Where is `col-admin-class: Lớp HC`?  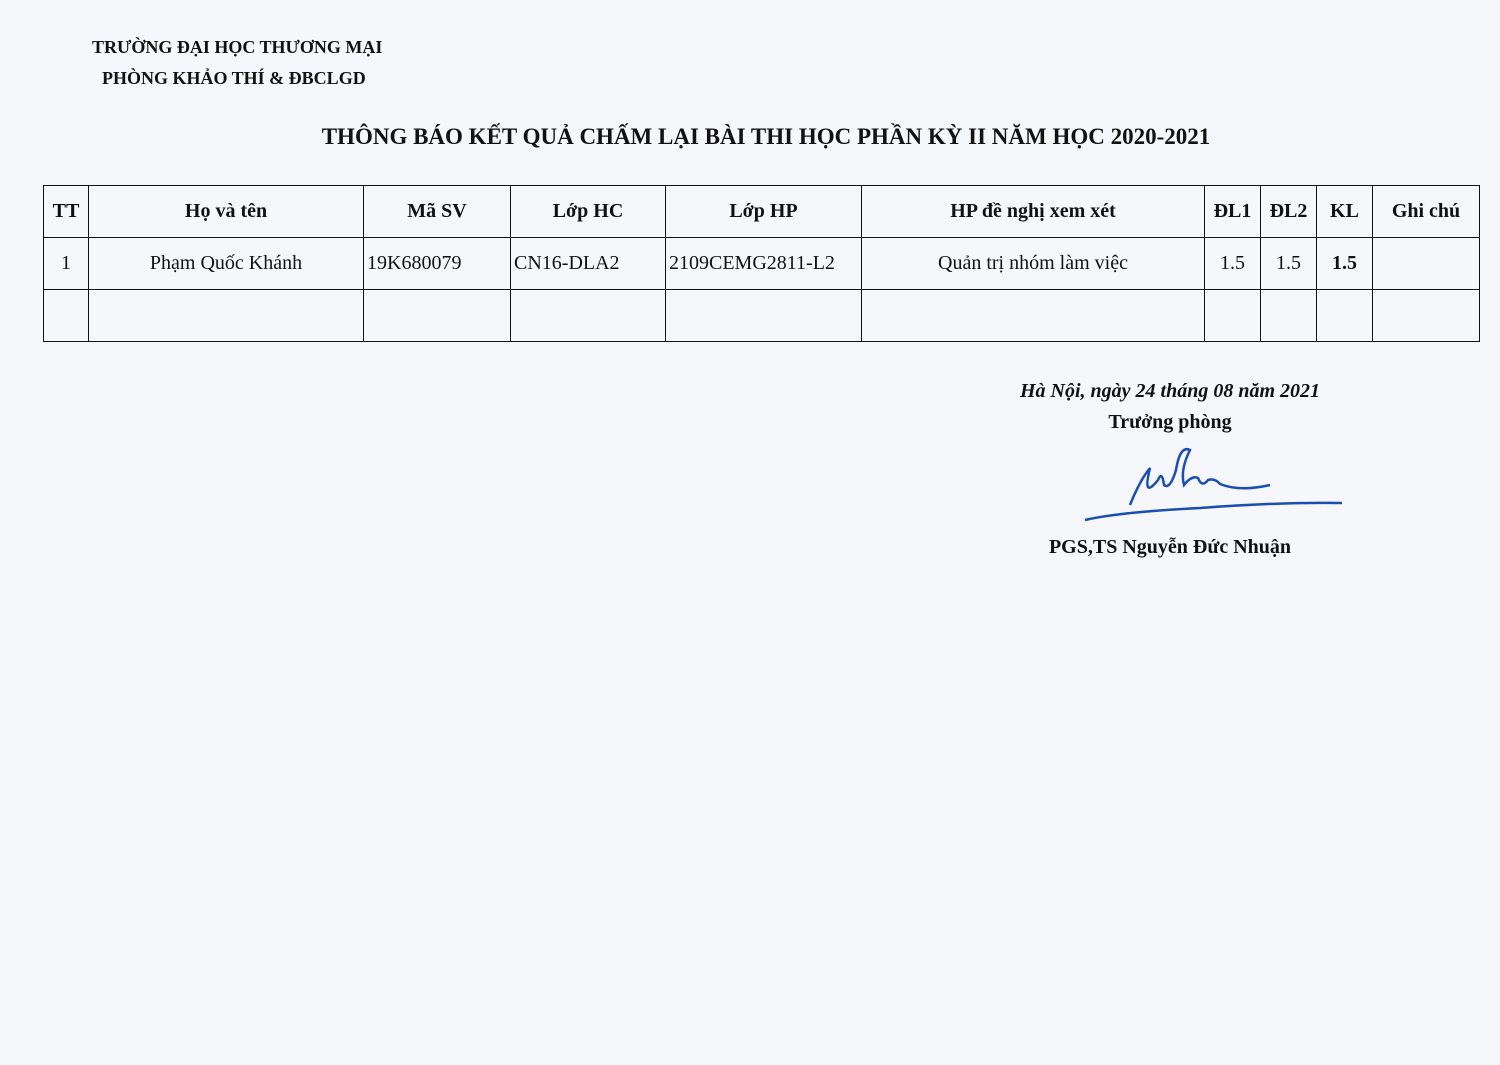
col-admin-class: Lớp HC is located at coordinates (588, 211).